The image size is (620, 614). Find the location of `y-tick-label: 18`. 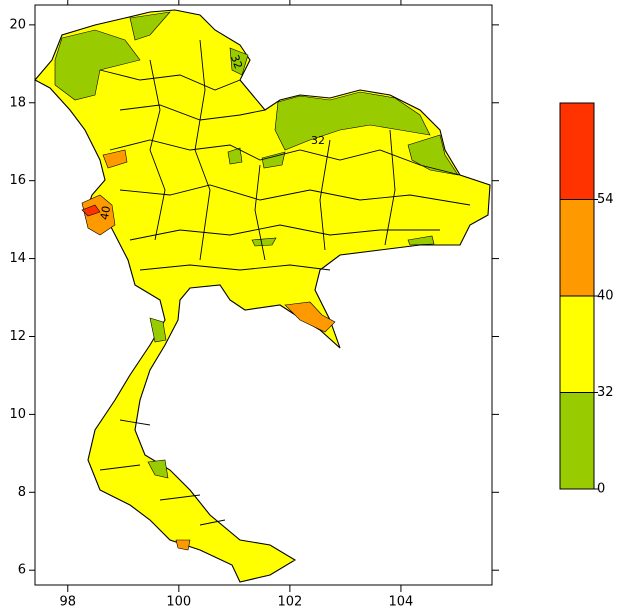

y-tick-label: 18 is located at coordinates (17, 102).